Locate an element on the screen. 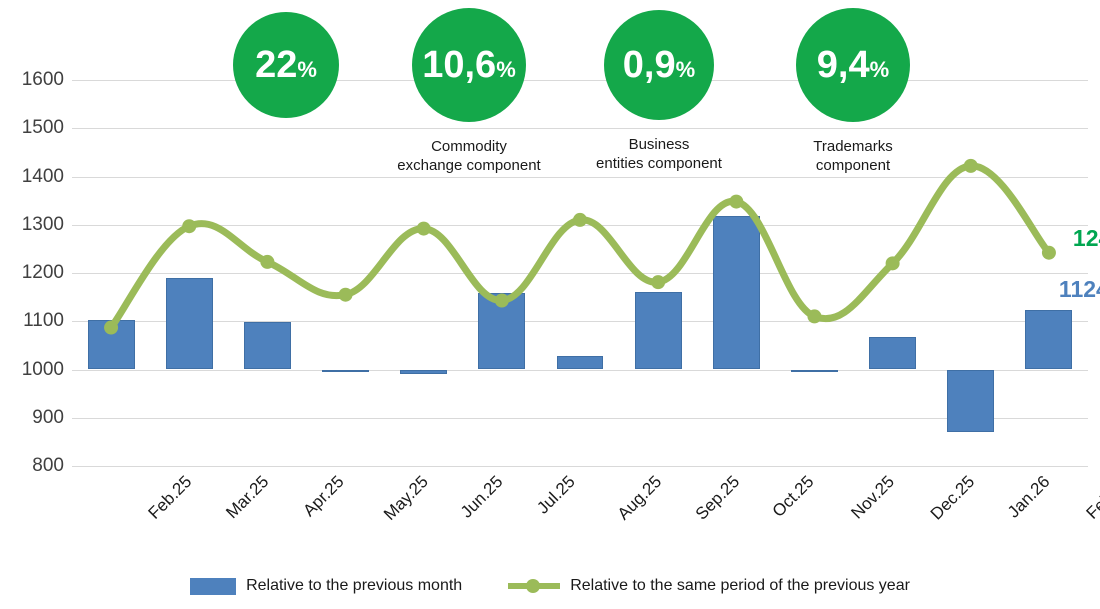  percentage-bubble: 9,4% is located at coordinates (853, 65).